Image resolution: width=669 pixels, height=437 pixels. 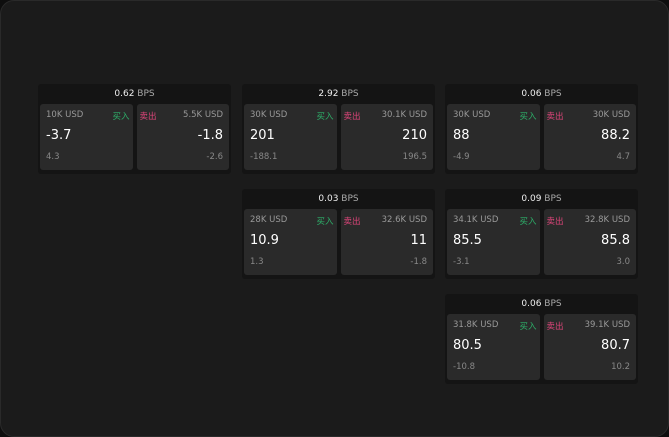 What do you see at coordinates (476, 220) in the screenshot?
I see `bid-size: 34.1K USD` at bounding box center [476, 220].